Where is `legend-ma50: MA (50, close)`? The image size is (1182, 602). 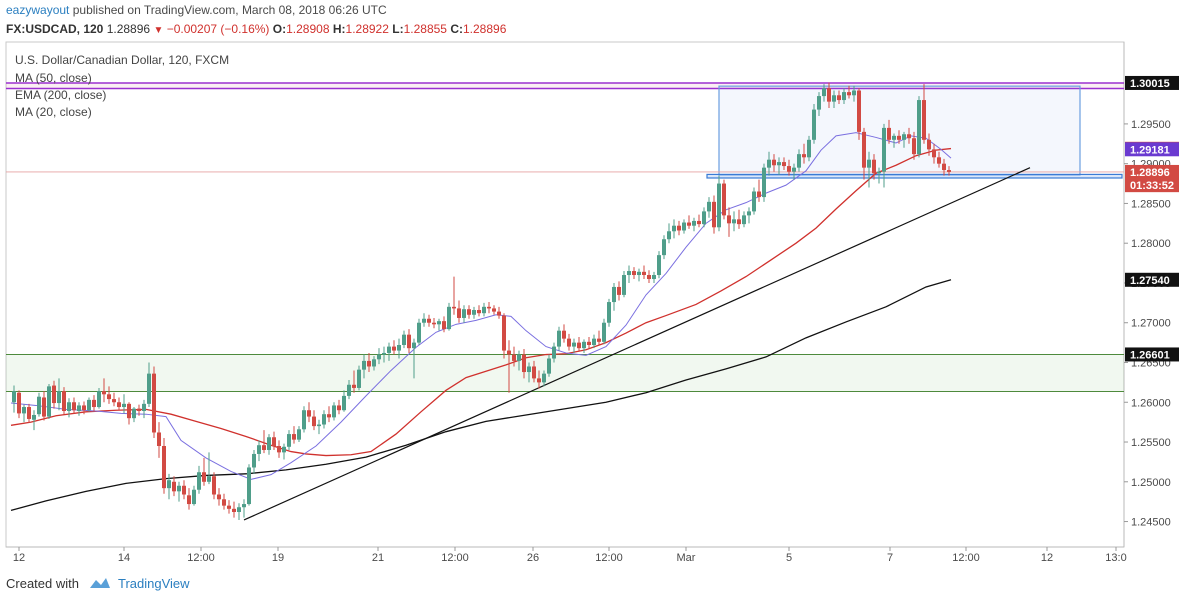 legend-ma50: MA (50, close) is located at coordinates (53, 78).